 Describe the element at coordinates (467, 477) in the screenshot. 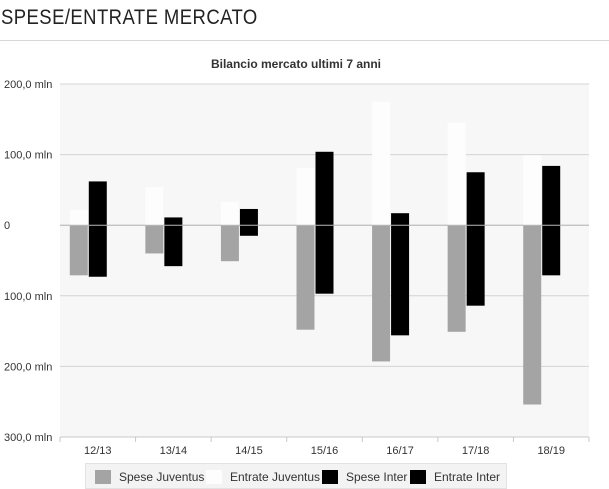

I see `legend-label: Entrate Inter` at that location.